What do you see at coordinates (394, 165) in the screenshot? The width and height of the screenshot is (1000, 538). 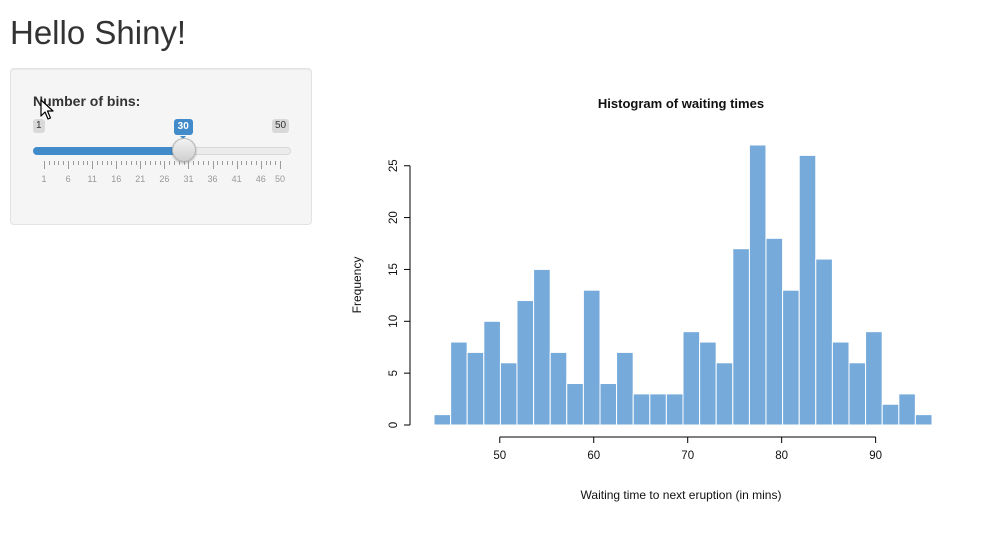 I see `y-tick-label: 25` at bounding box center [394, 165].